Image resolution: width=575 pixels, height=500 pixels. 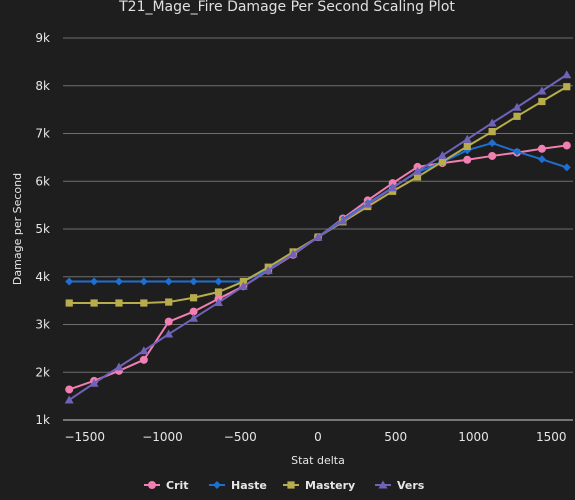 I want to click on legend-label: Crit, so click(x=177, y=485).